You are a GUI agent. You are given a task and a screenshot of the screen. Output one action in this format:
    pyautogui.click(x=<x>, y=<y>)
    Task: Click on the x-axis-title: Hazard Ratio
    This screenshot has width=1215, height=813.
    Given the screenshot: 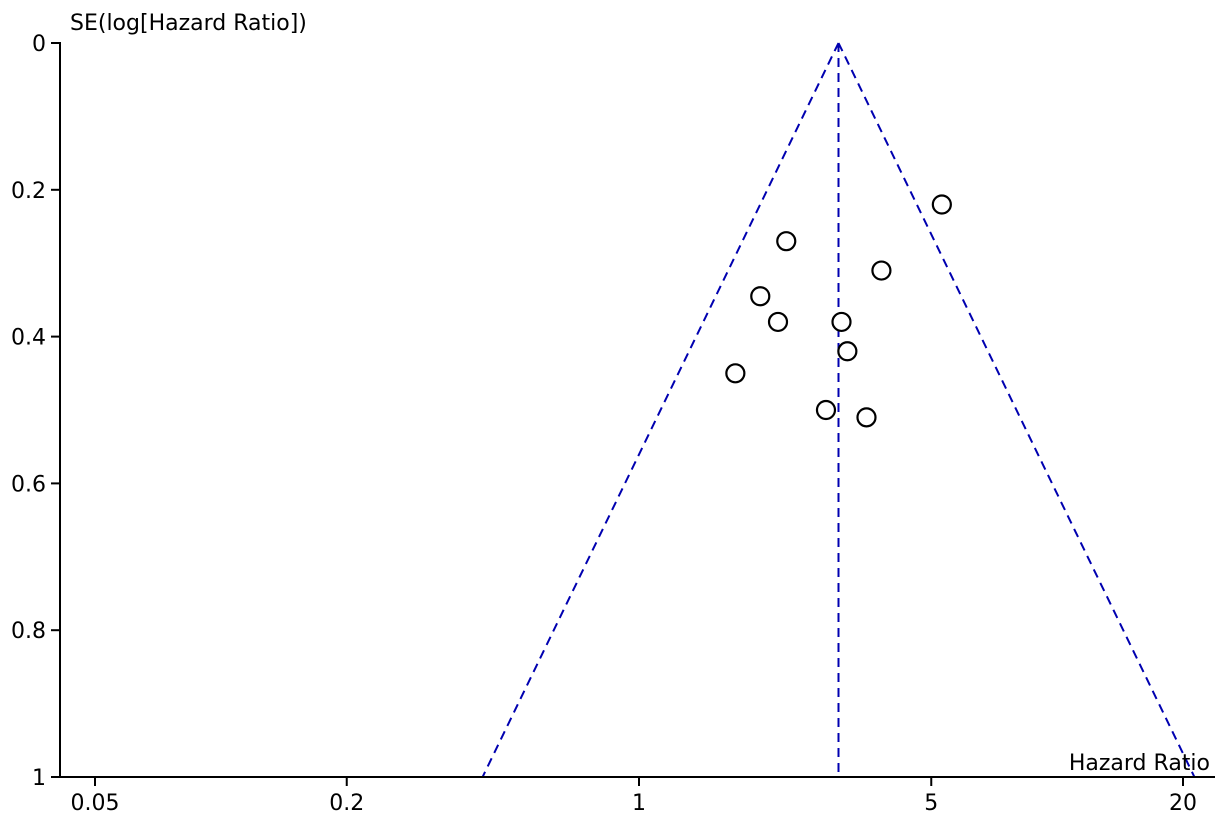 What is the action you would take?
    pyautogui.click(x=1139, y=763)
    